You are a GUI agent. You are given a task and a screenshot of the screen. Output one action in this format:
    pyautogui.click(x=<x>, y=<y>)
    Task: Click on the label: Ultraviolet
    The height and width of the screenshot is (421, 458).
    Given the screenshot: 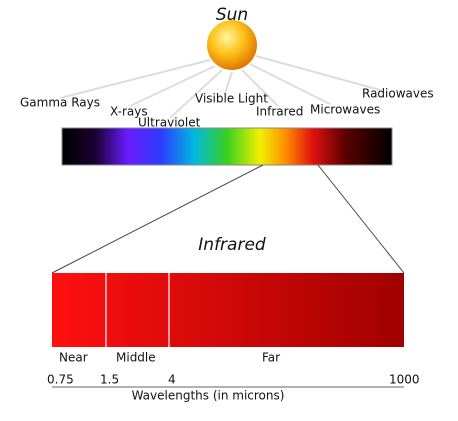 What is the action you would take?
    pyautogui.click(x=169, y=123)
    